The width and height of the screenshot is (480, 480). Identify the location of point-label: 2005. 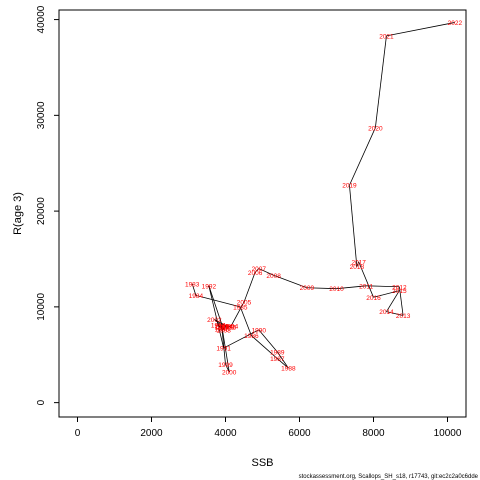
(244, 303).